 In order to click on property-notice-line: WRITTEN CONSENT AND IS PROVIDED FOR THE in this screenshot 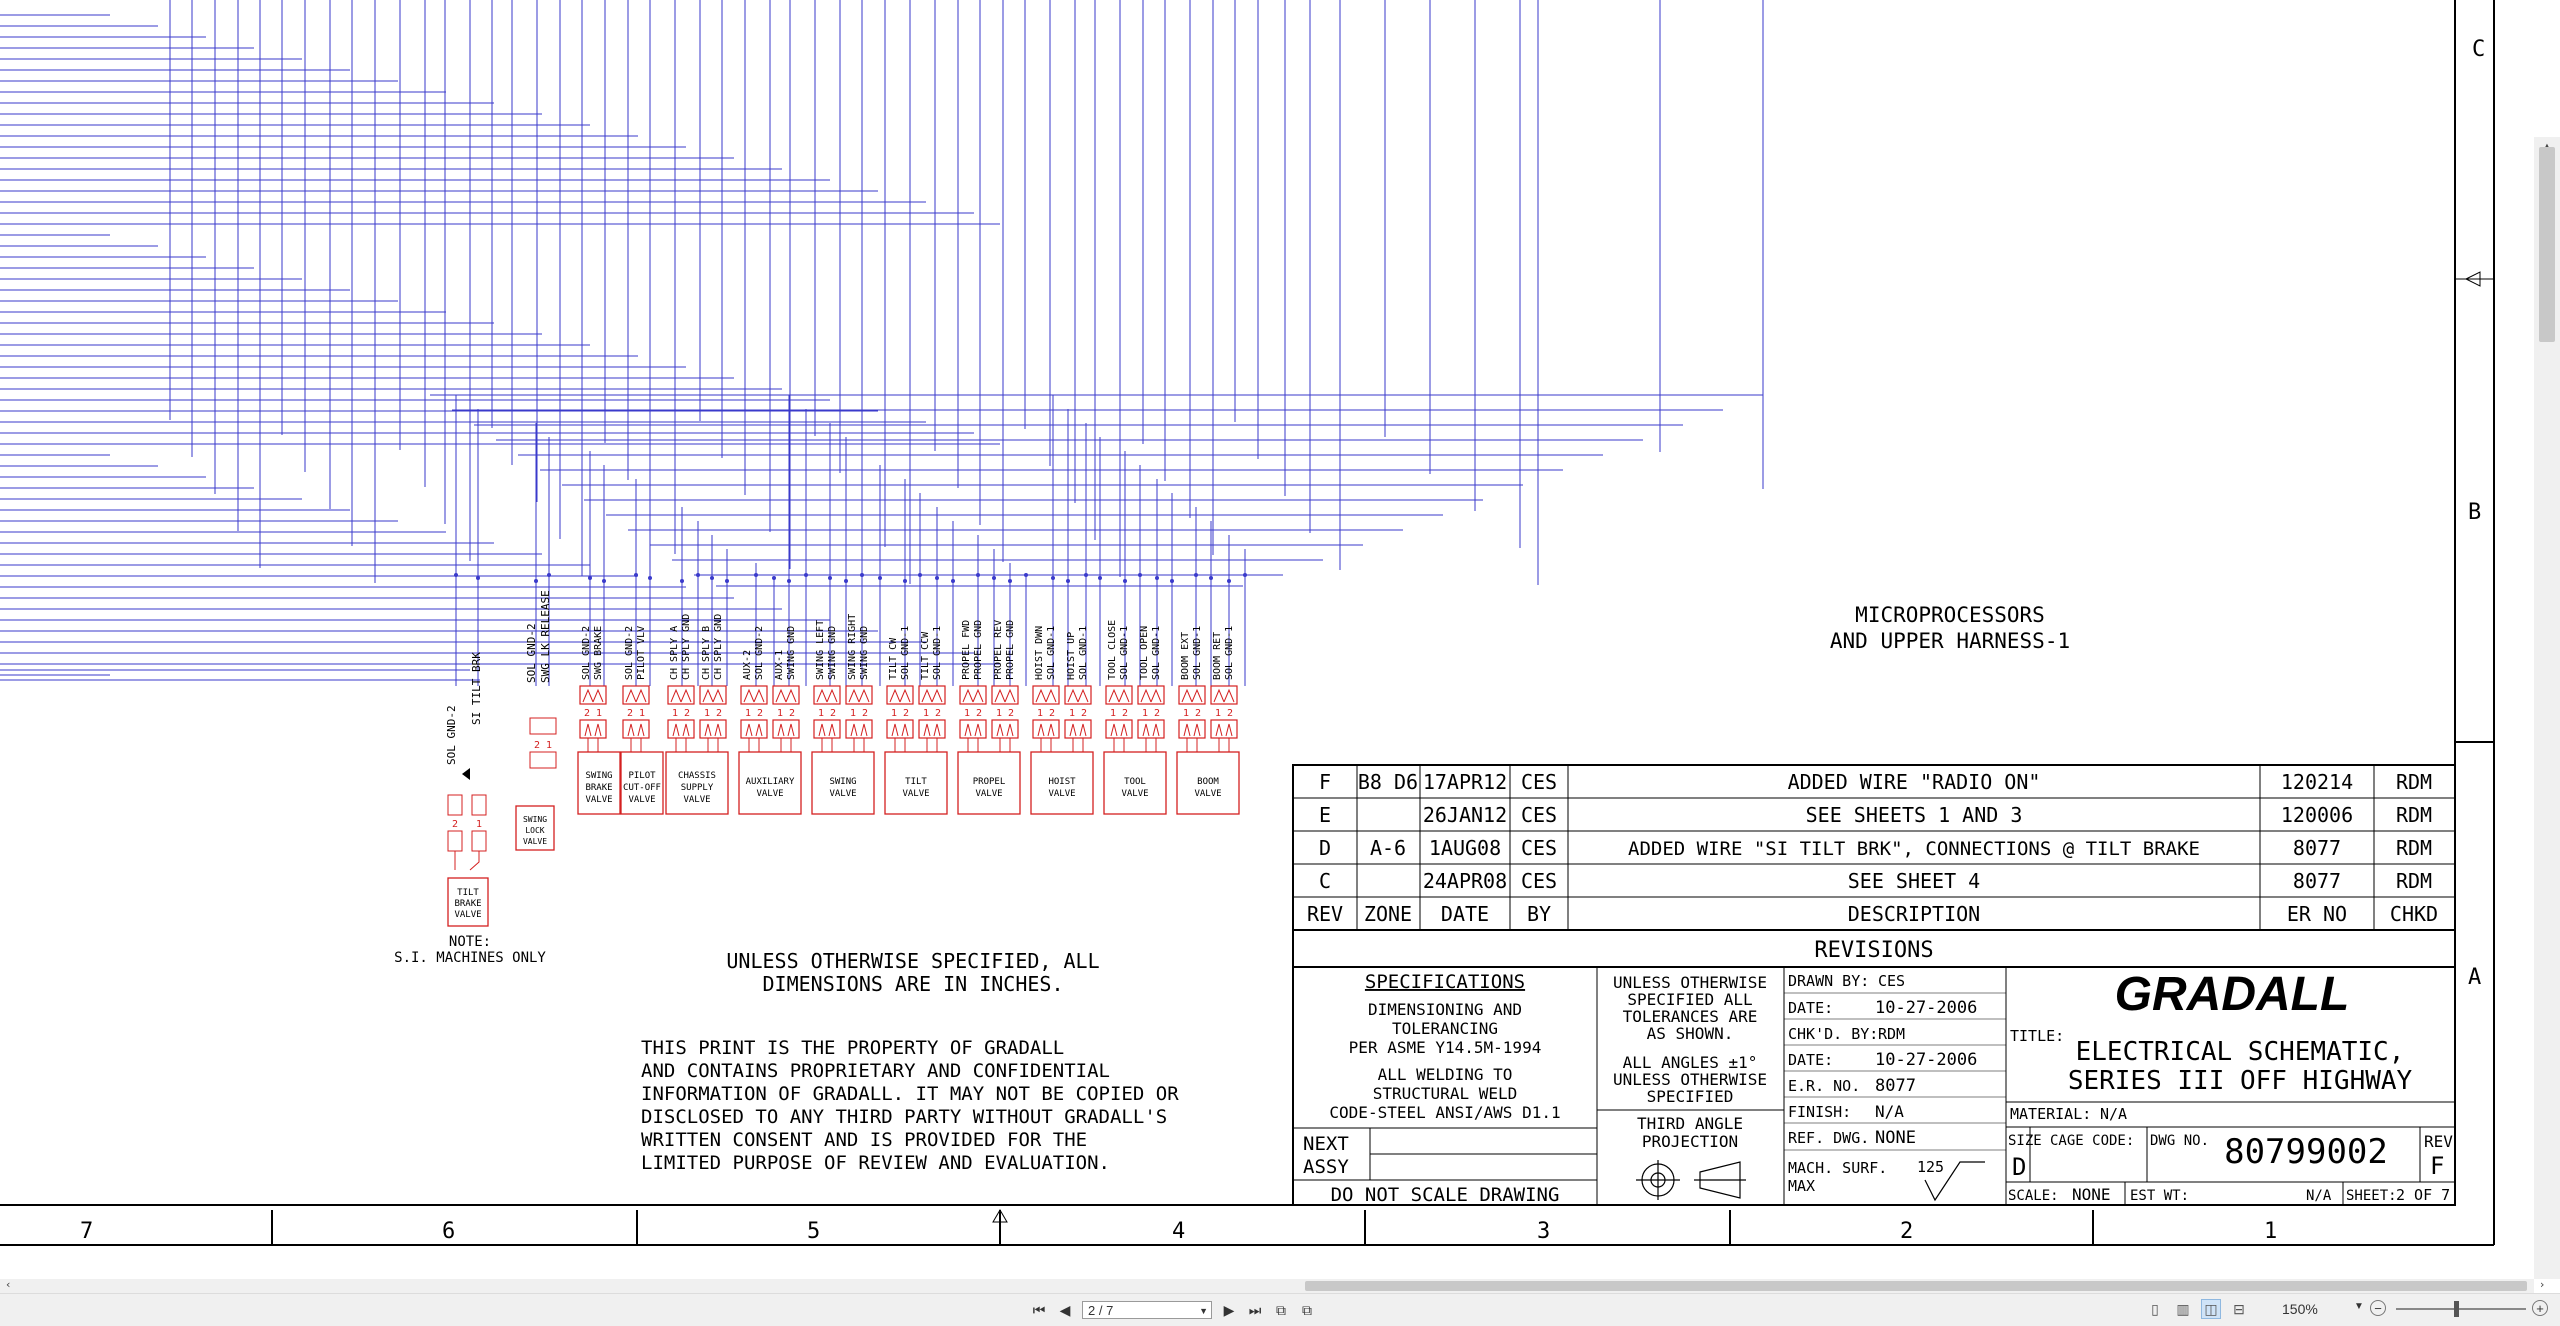, I will do `click(864, 1140)`.